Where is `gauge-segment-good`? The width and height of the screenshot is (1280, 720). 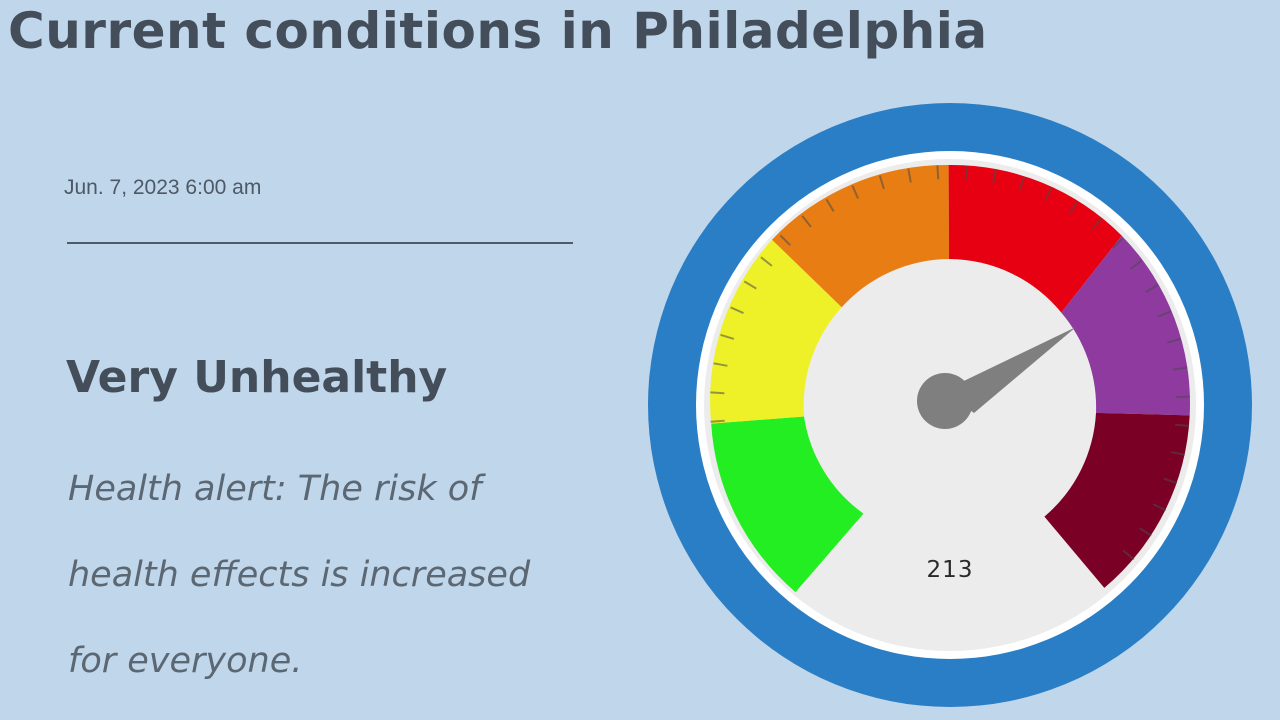
gauge-segment-good is located at coordinates (787, 504).